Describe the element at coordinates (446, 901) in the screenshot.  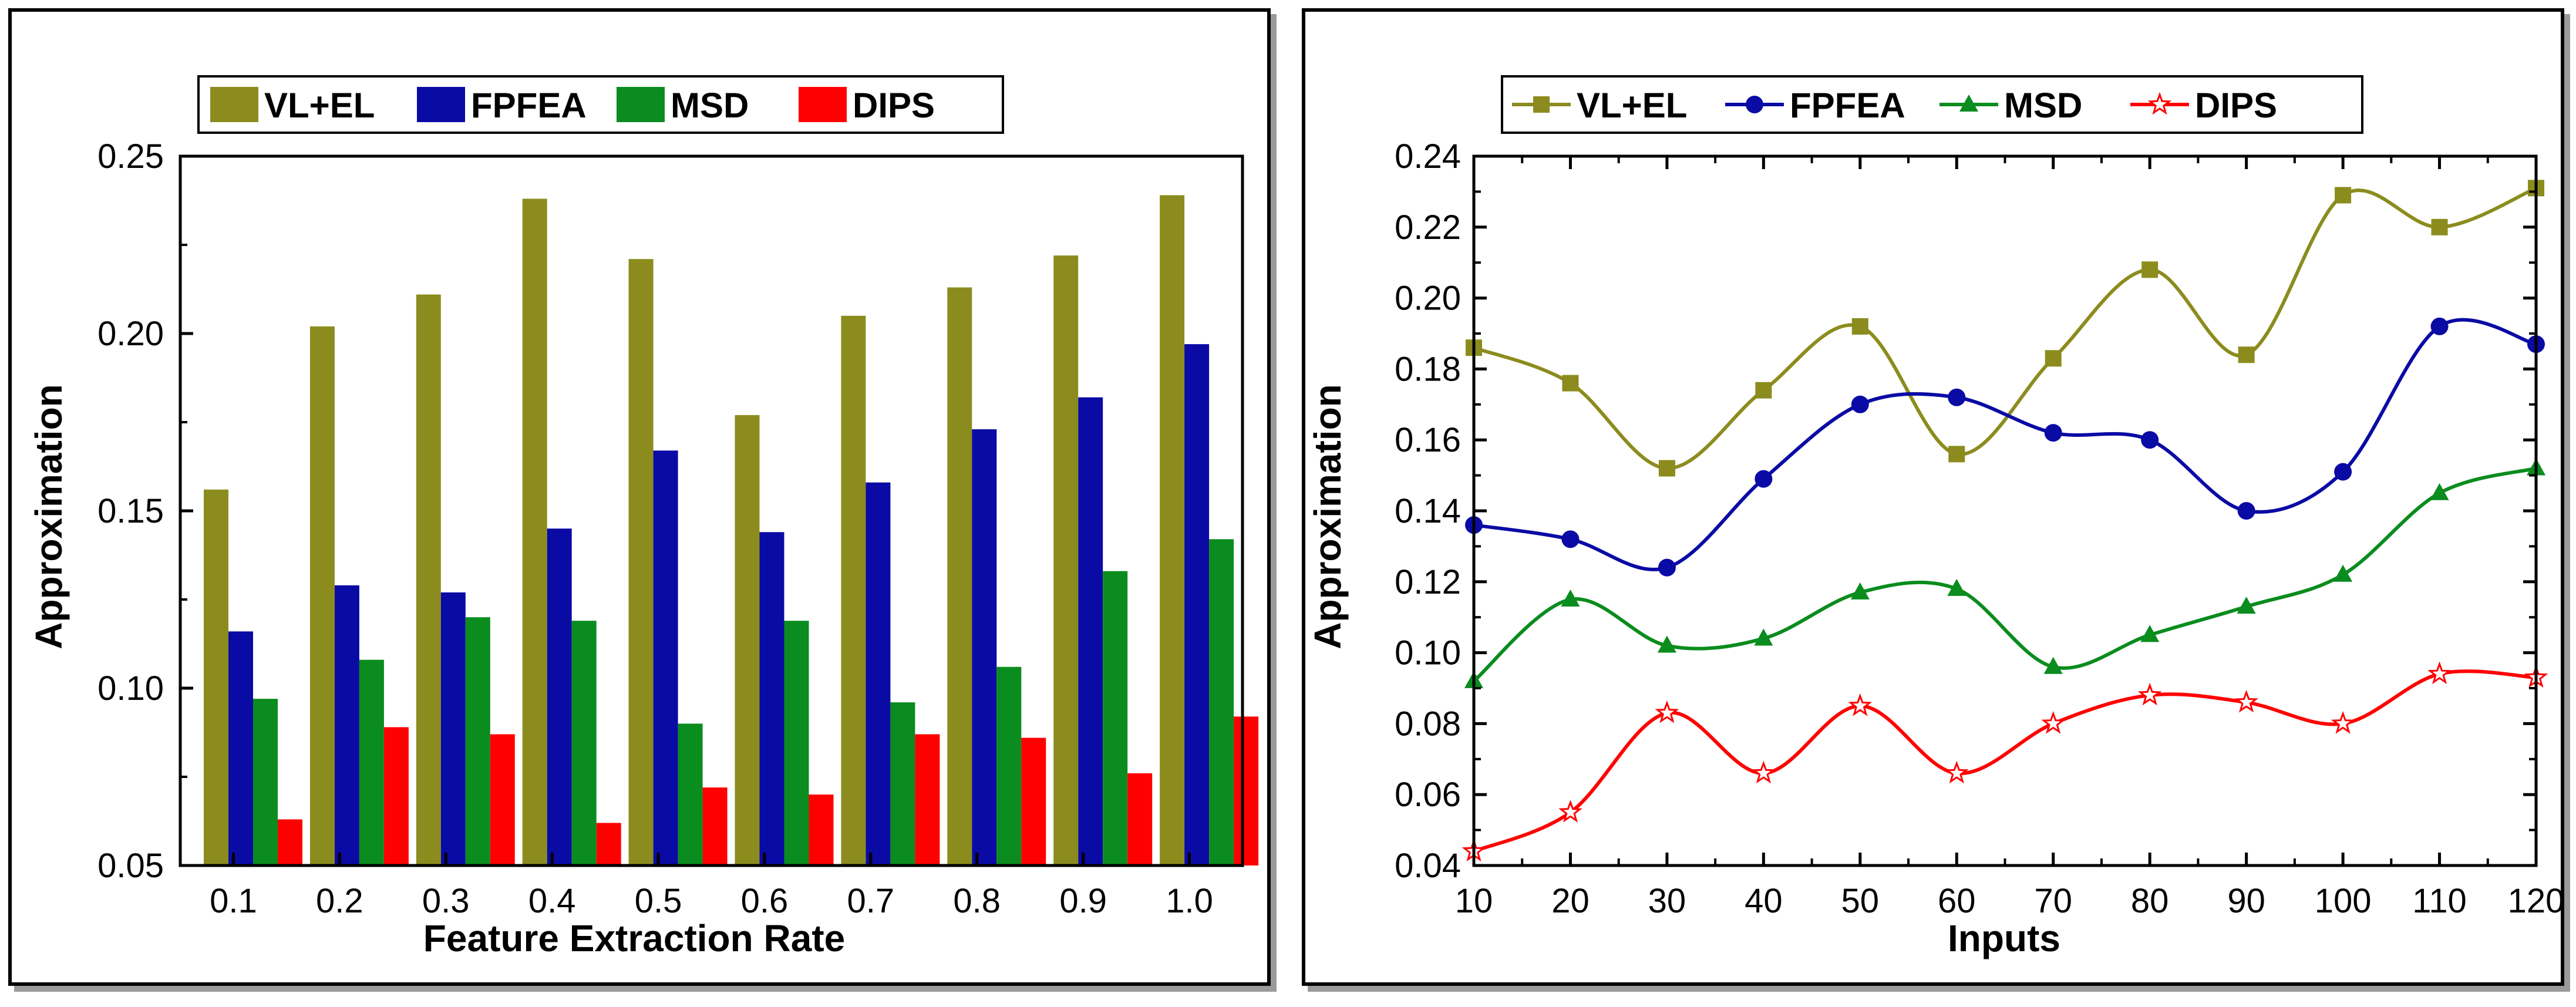
I see `x-tick-label: 0.3` at that location.